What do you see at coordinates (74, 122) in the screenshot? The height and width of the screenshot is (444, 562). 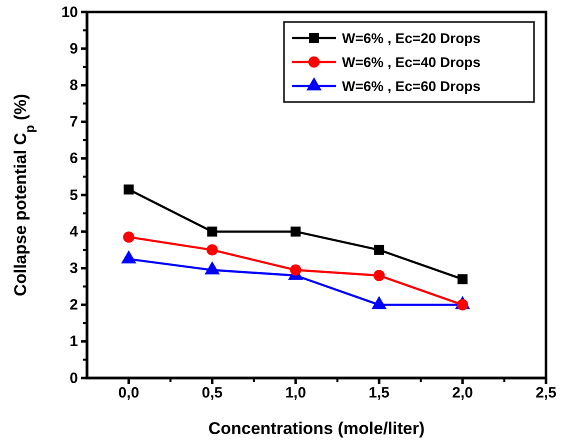 I see `y-tick-label: 7` at bounding box center [74, 122].